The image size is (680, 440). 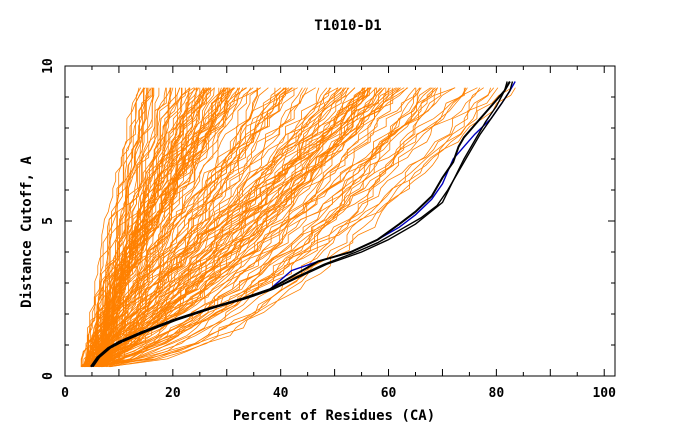 What do you see at coordinates (389, 393) in the screenshot?
I see `x-tick-label: 60` at bounding box center [389, 393].